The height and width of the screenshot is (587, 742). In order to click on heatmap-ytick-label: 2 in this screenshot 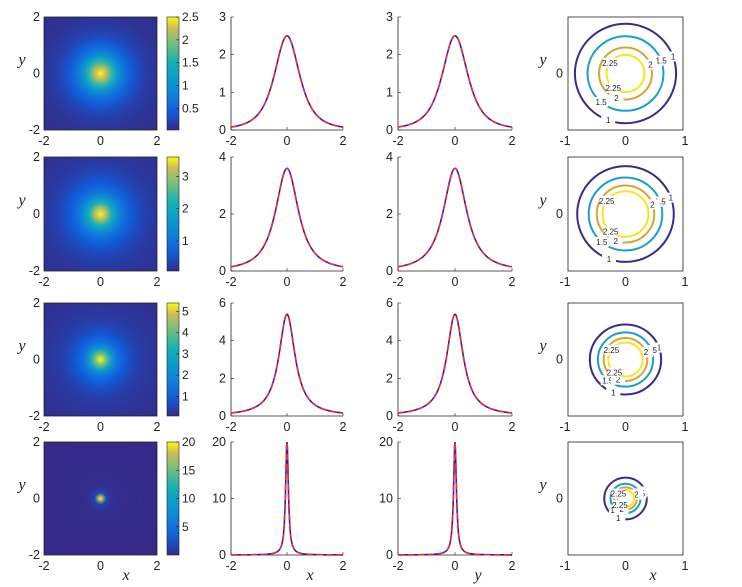, I will do `click(36, 17)`.